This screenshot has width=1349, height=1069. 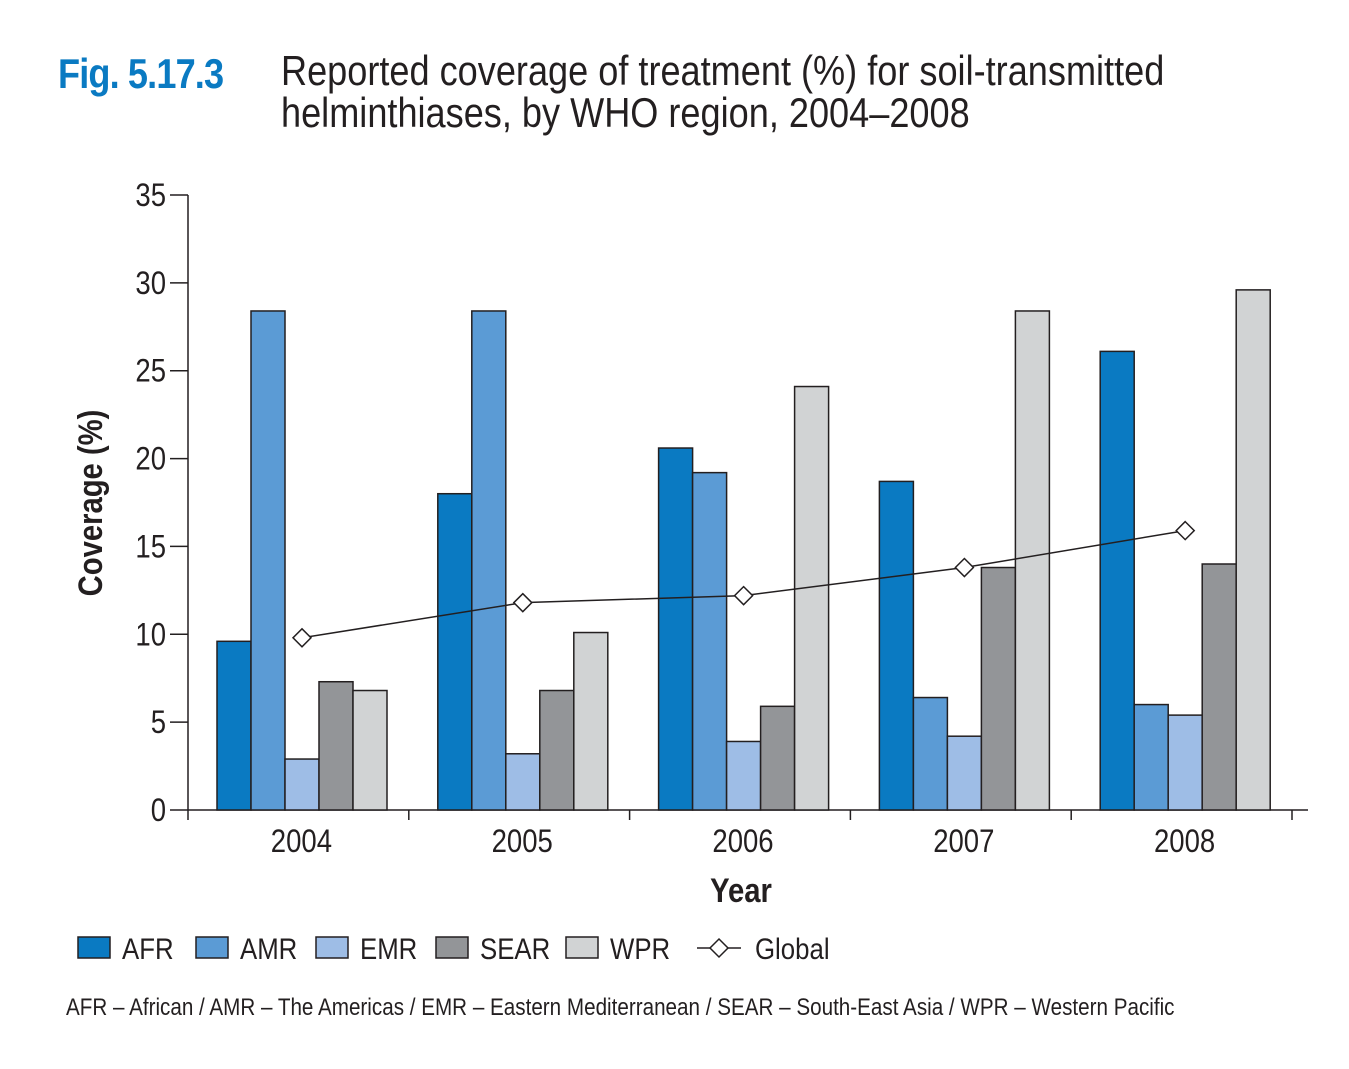 What do you see at coordinates (212, 947) in the screenshot?
I see `legend-swatch-amr` at bounding box center [212, 947].